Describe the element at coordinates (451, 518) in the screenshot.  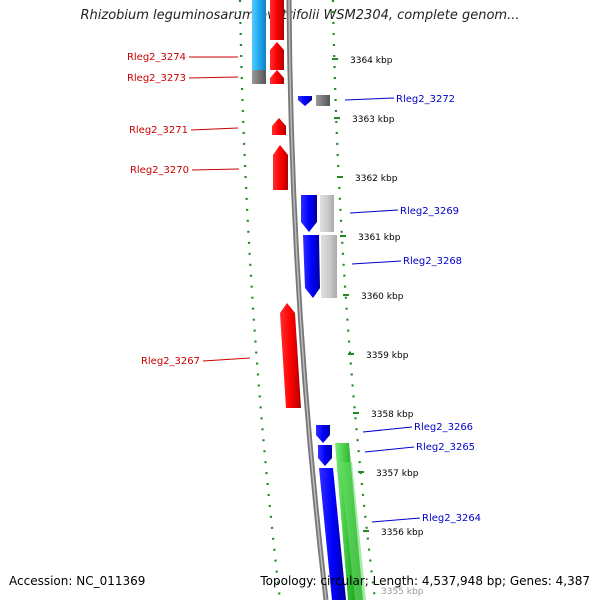
I see `gene-label: Rleg2_3264` at that location.